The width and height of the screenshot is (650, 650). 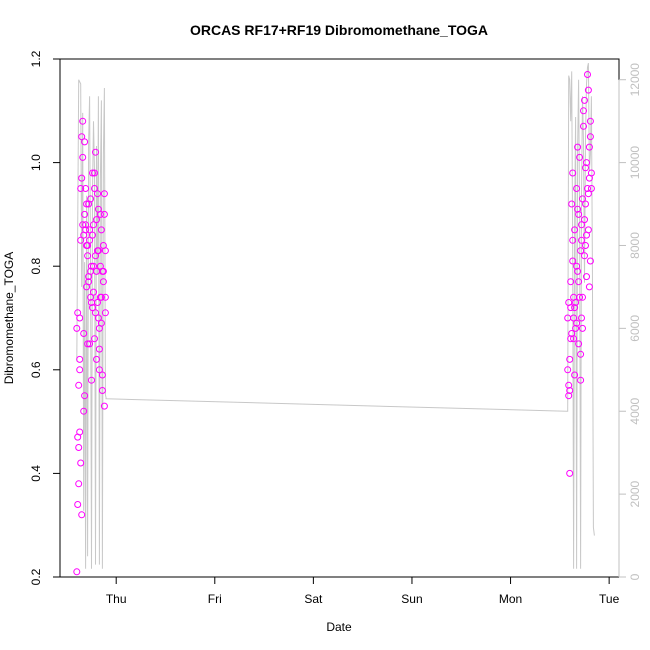 I want to click on y-axis-right: 0 2000 4000 6000 8000 10000 12000, so click(x=630, y=321).